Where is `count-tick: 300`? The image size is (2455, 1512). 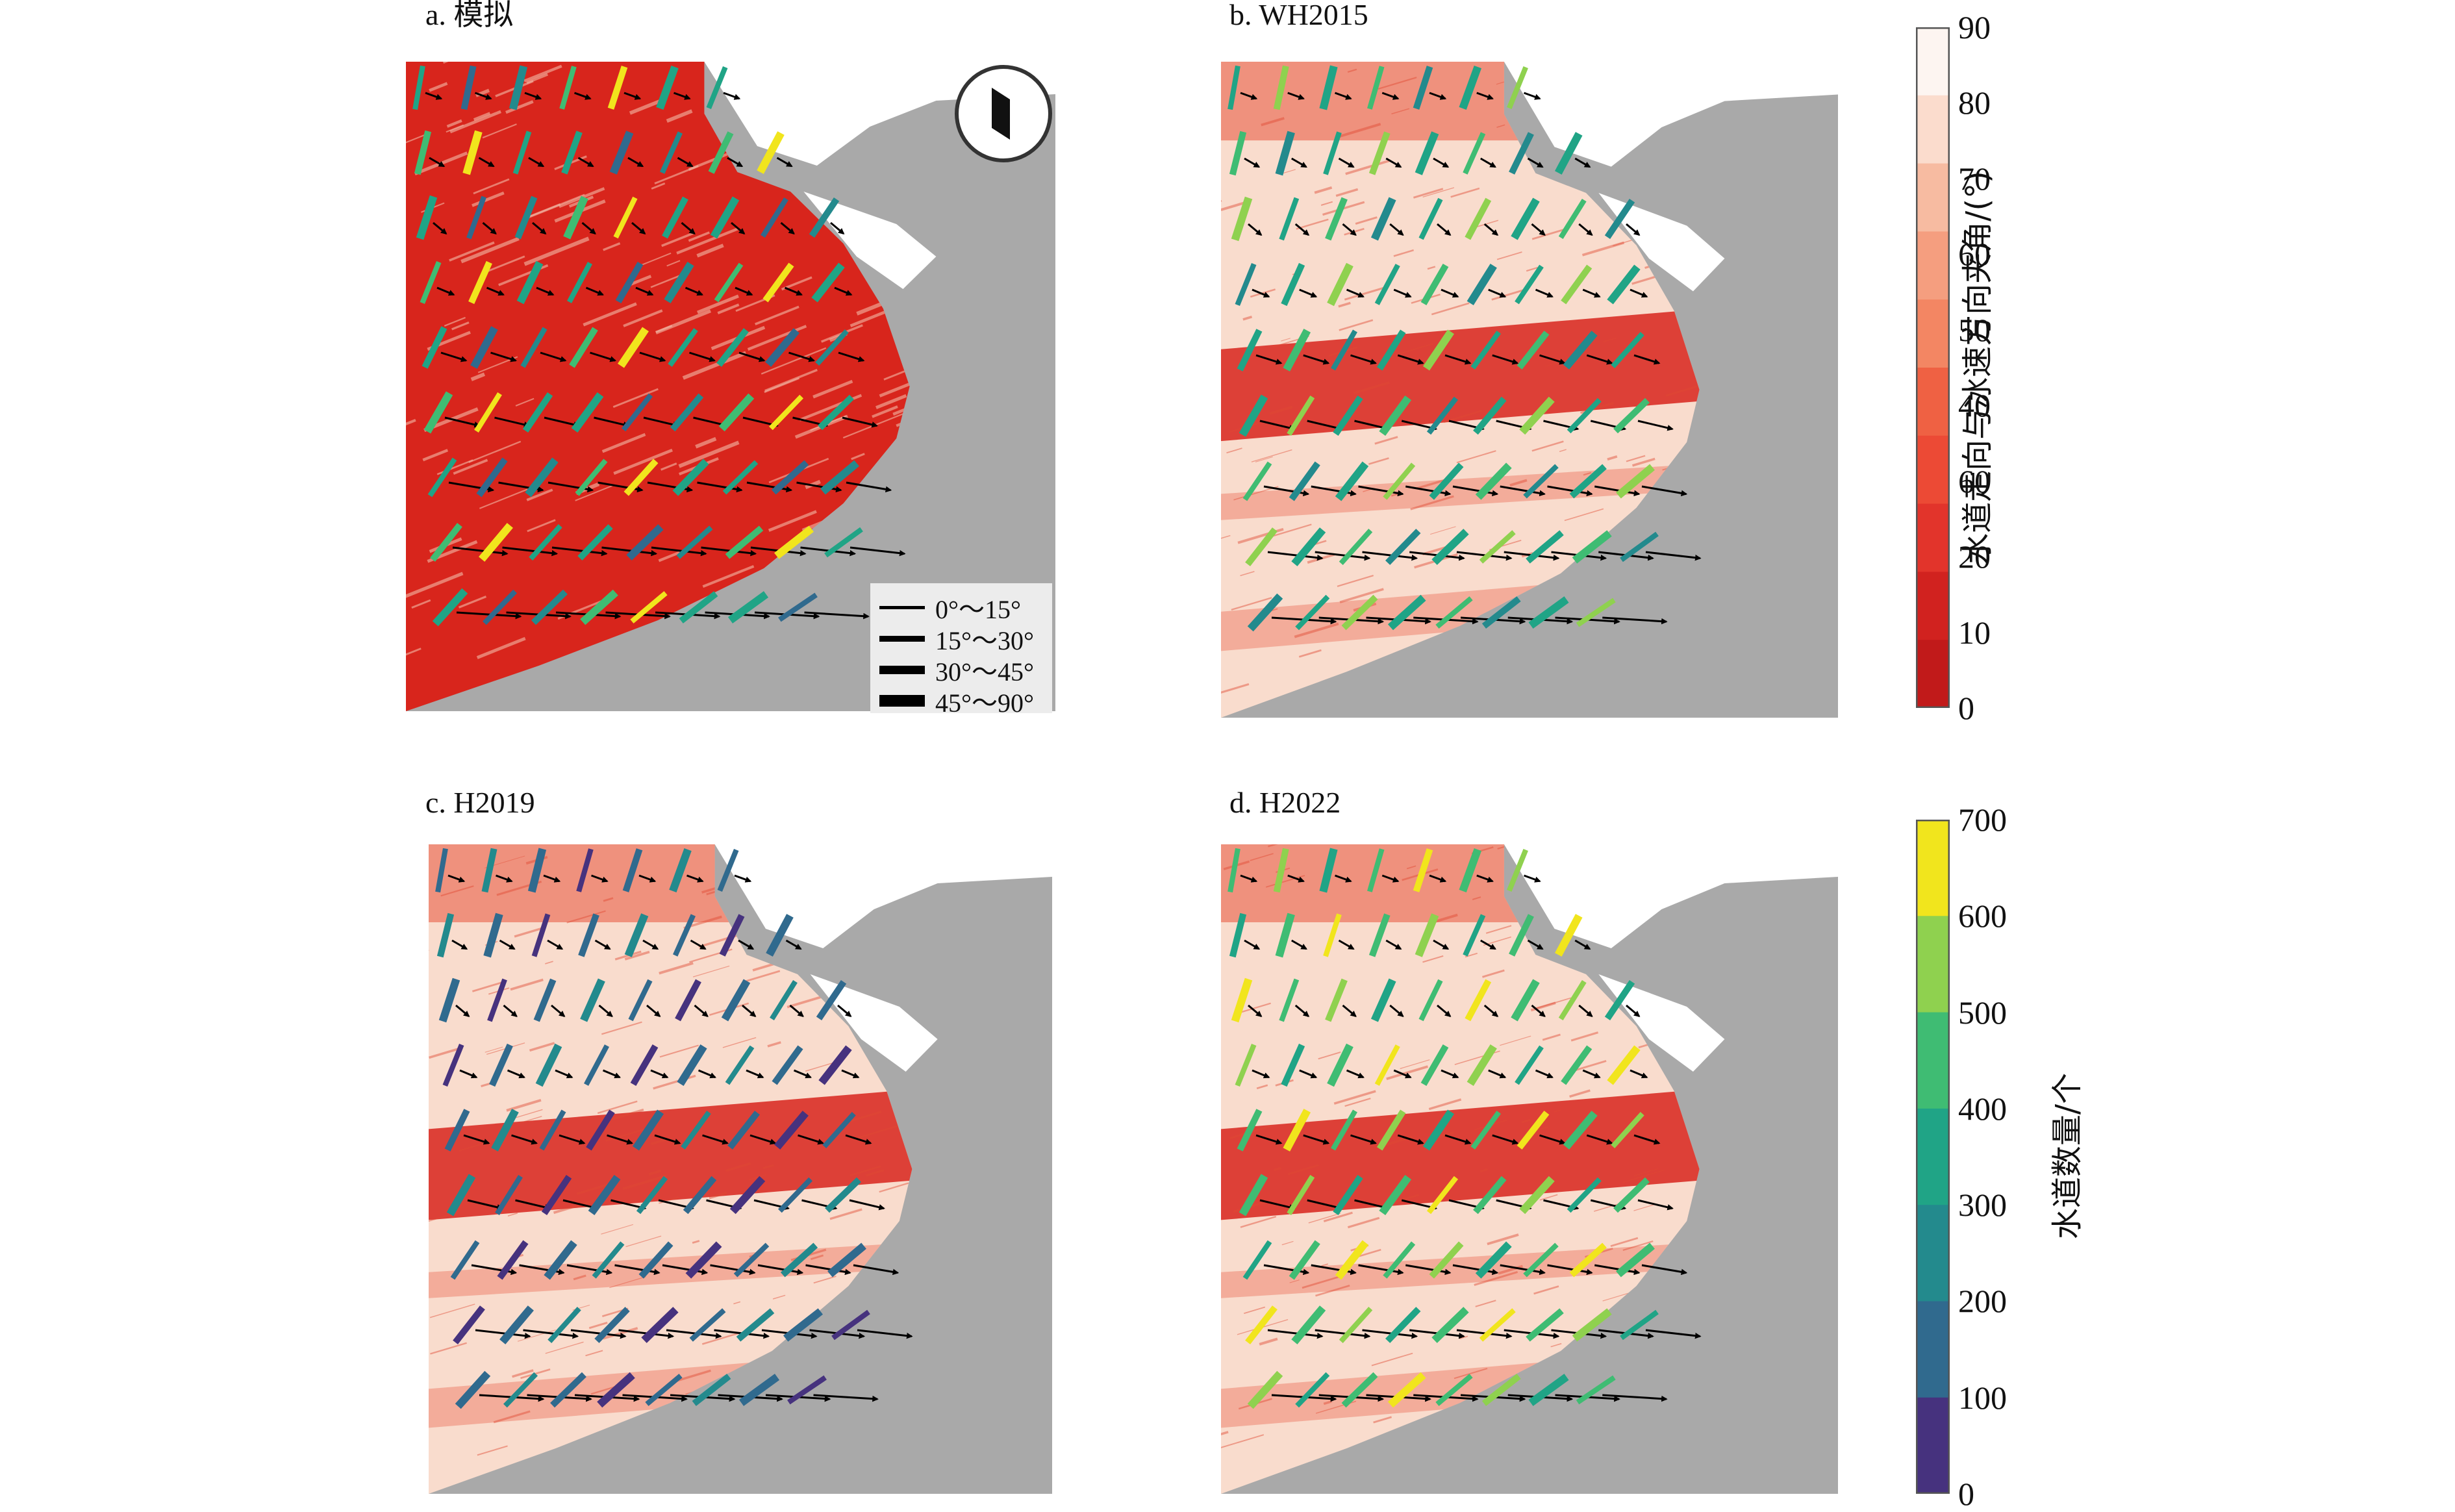
count-tick: 300 is located at coordinates (1982, 1205).